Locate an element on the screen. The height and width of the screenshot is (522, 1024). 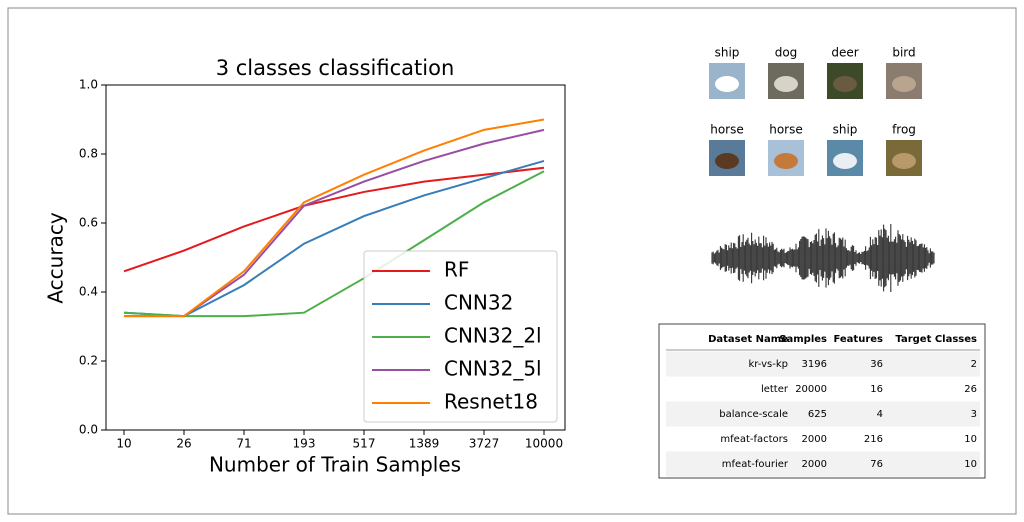
image-label: deer is located at coordinates (844, 53).